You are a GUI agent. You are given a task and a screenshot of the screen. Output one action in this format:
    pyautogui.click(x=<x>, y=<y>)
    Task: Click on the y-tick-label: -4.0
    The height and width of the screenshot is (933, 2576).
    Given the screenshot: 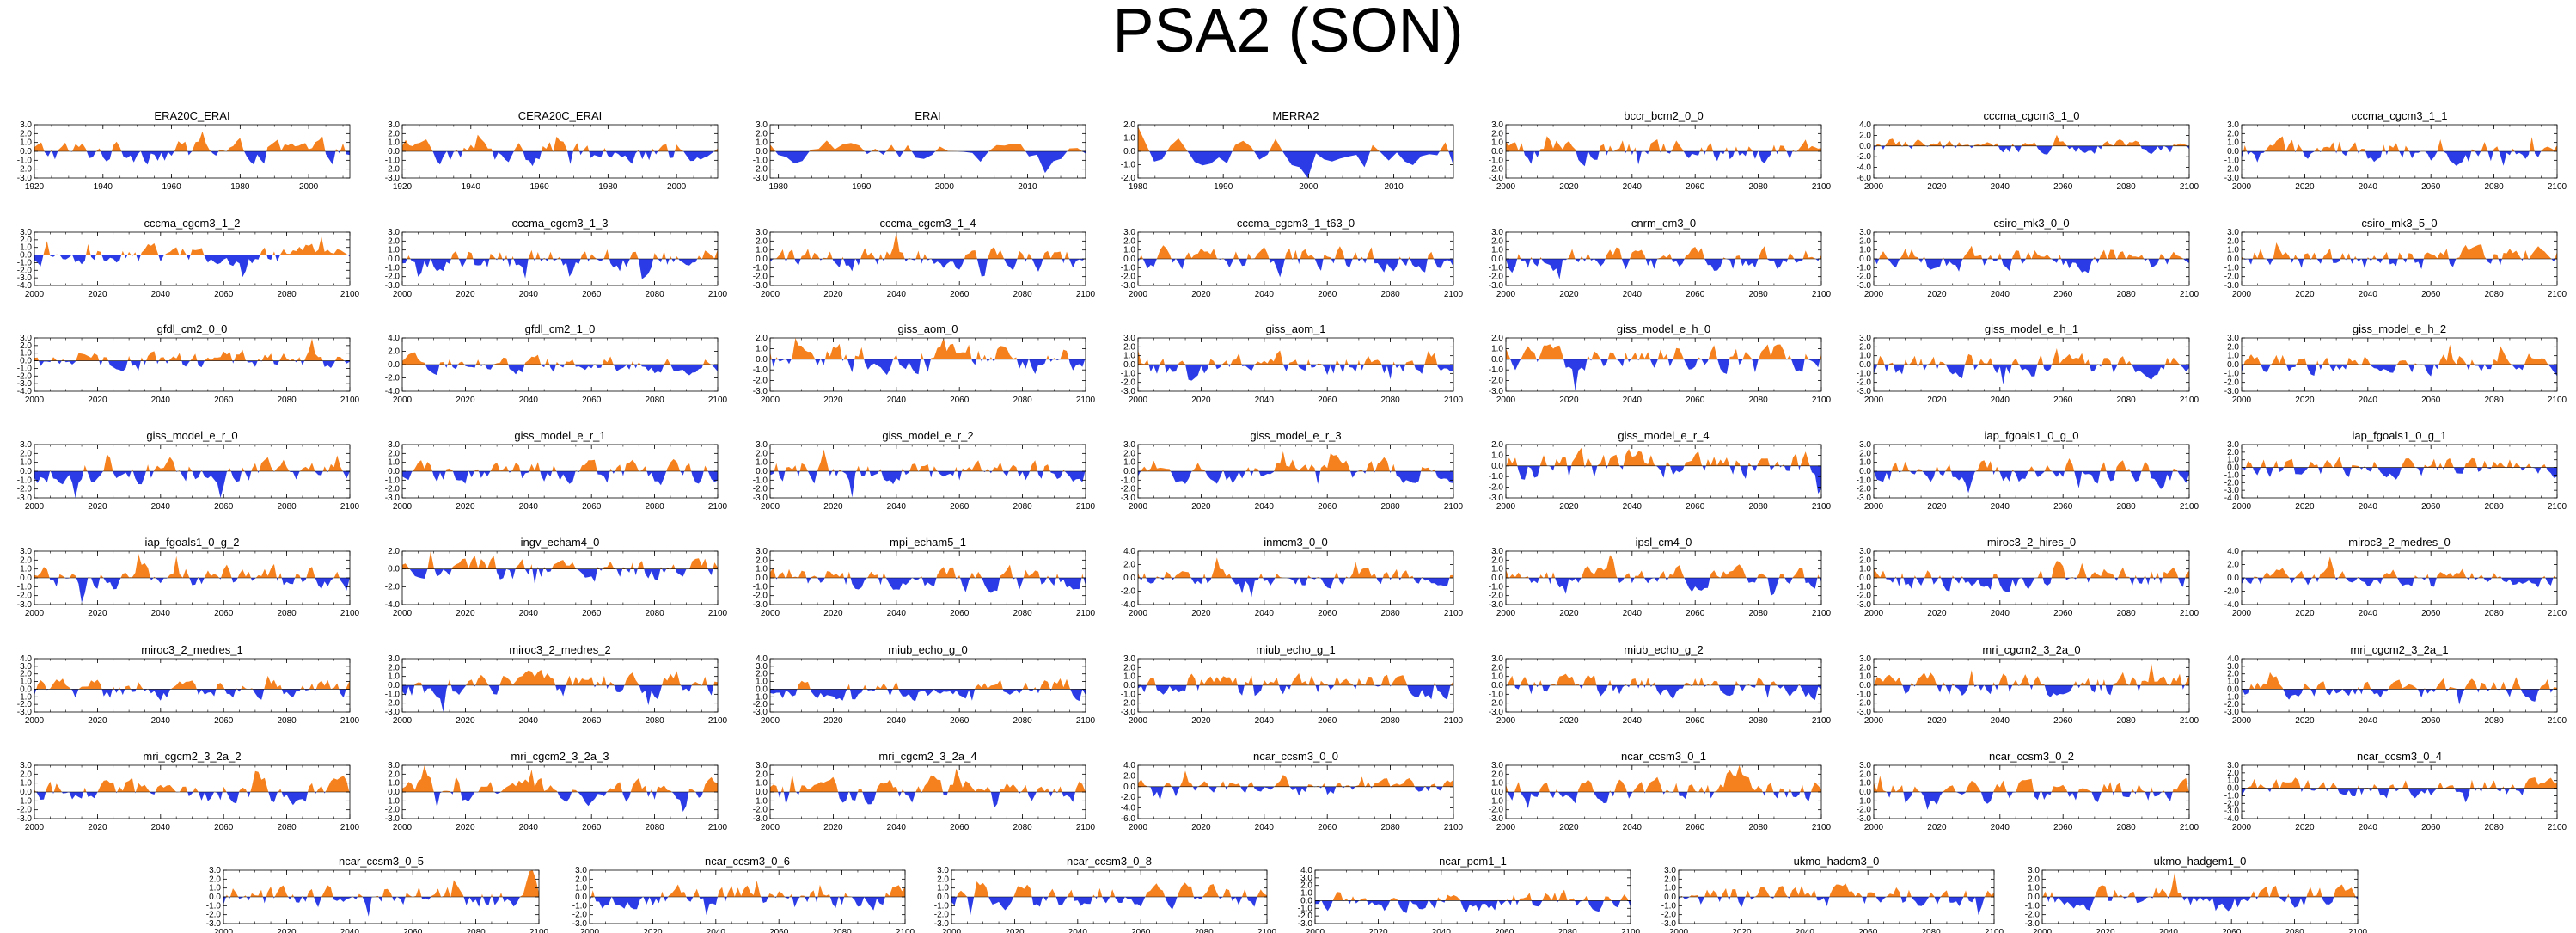 What is the action you would take?
    pyautogui.click(x=1864, y=168)
    